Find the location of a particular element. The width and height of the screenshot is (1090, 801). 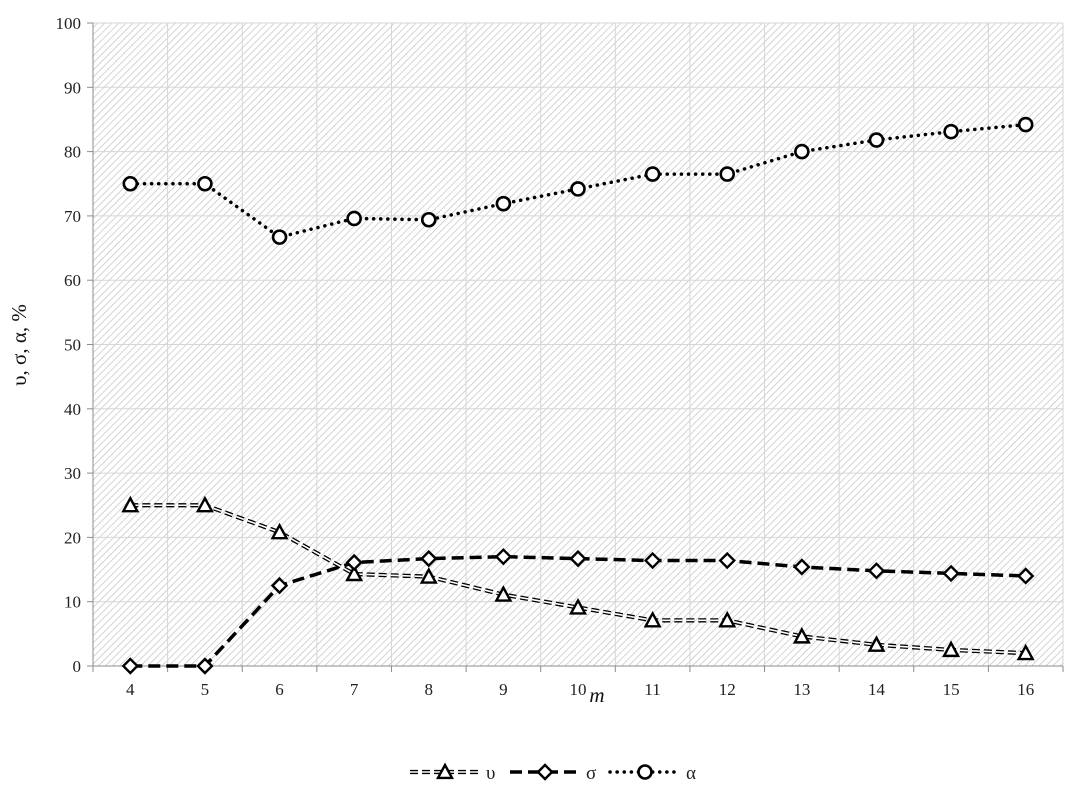

y-tick-label: 40 is located at coordinates (72, 409).